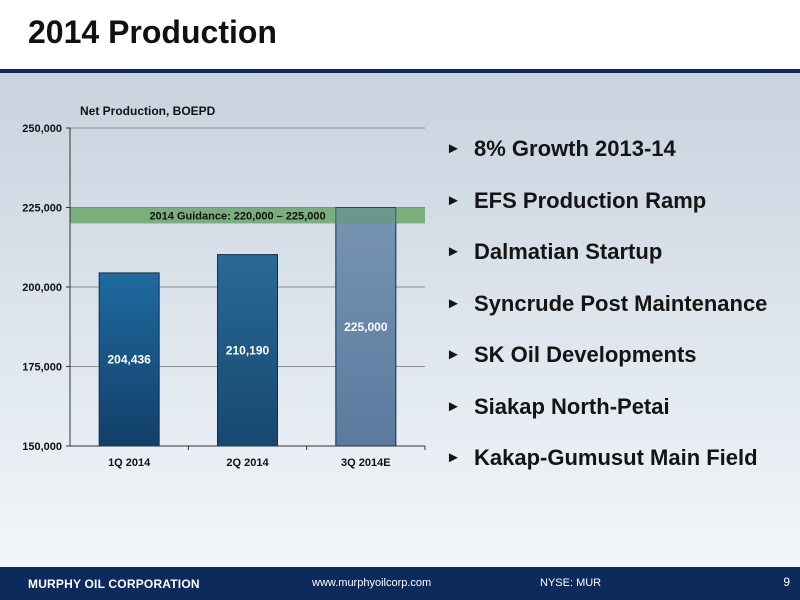 This screenshot has height=600, width=800. Describe the element at coordinates (400, 35) in the screenshot. I see `slide-header: 2014 Production` at that location.